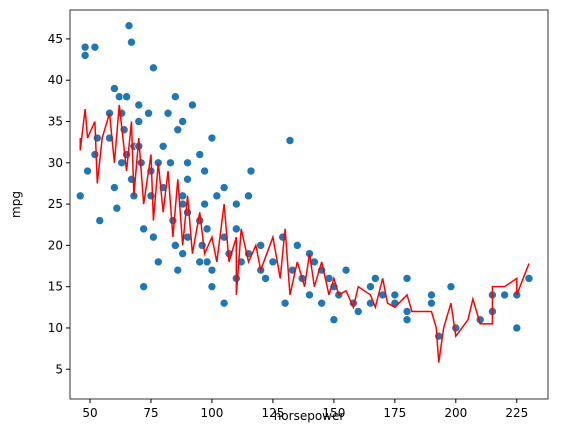 The height and width of the screenshot is (436, 562). What do you see at coordinates (55, 39) in the screenshot?
I see `y-tick-label: 45` at bounding box center [55, 39].